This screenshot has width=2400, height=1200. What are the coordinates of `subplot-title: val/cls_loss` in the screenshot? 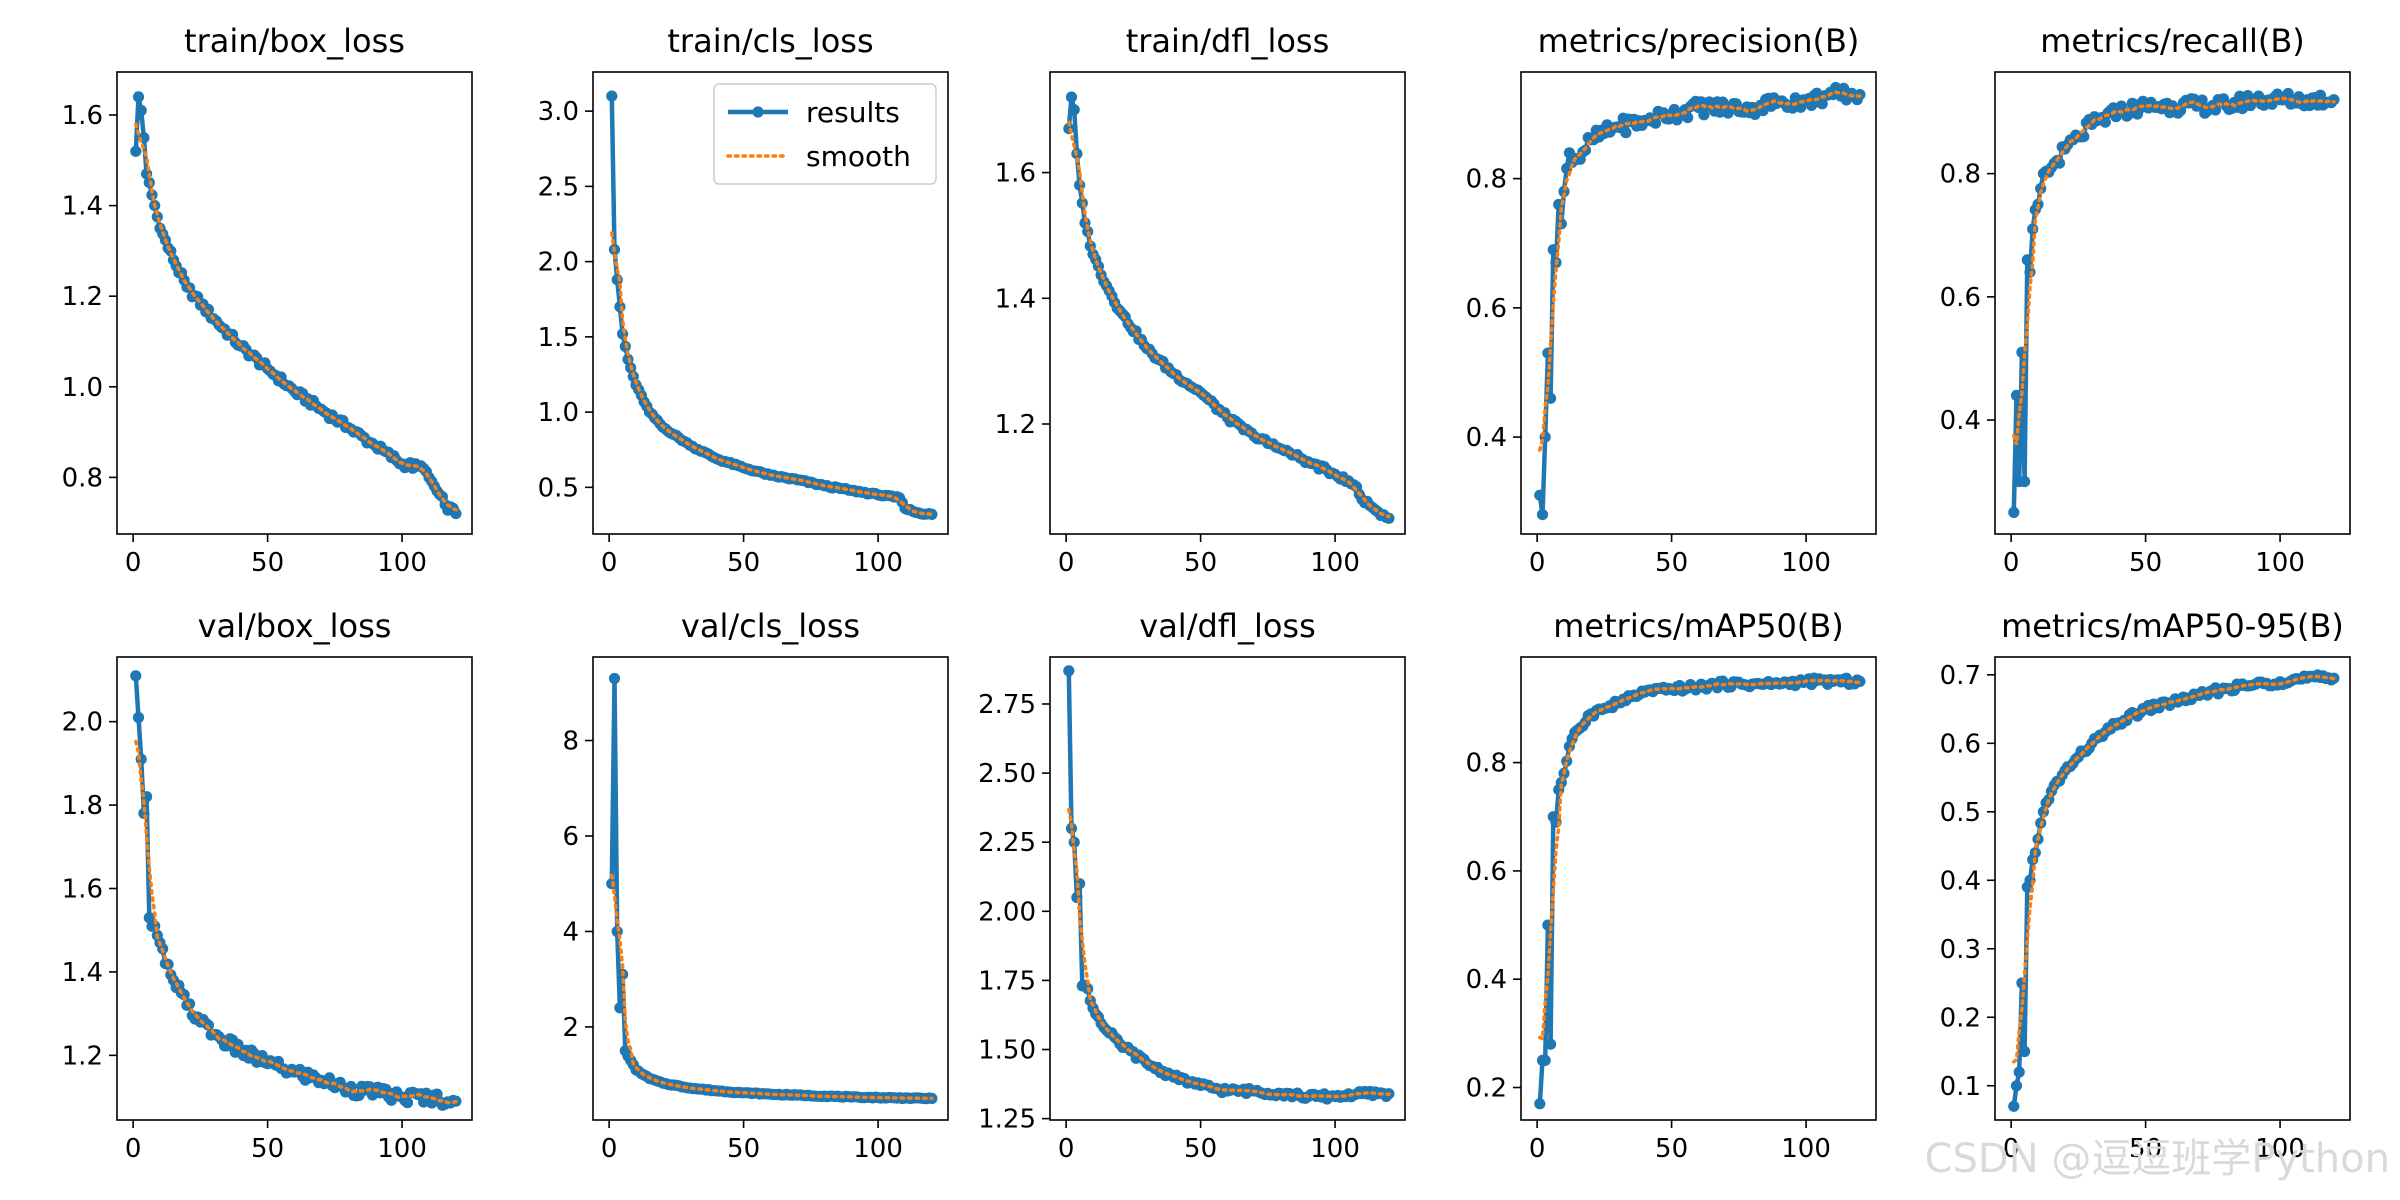 It's located at (770, 626).